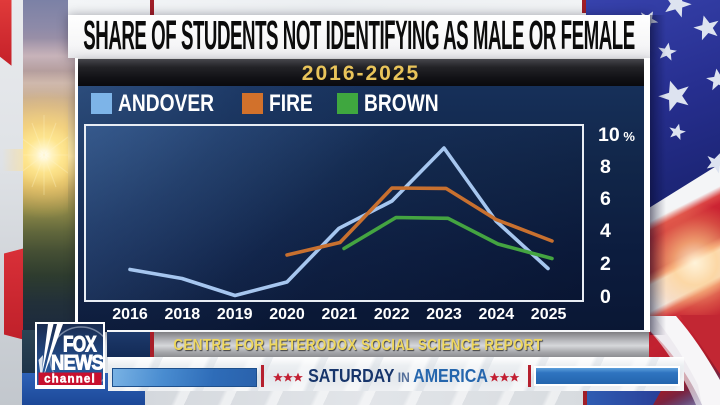 The image size is (720, 405). I want to click on svg-text: channel, so click(70, 380).